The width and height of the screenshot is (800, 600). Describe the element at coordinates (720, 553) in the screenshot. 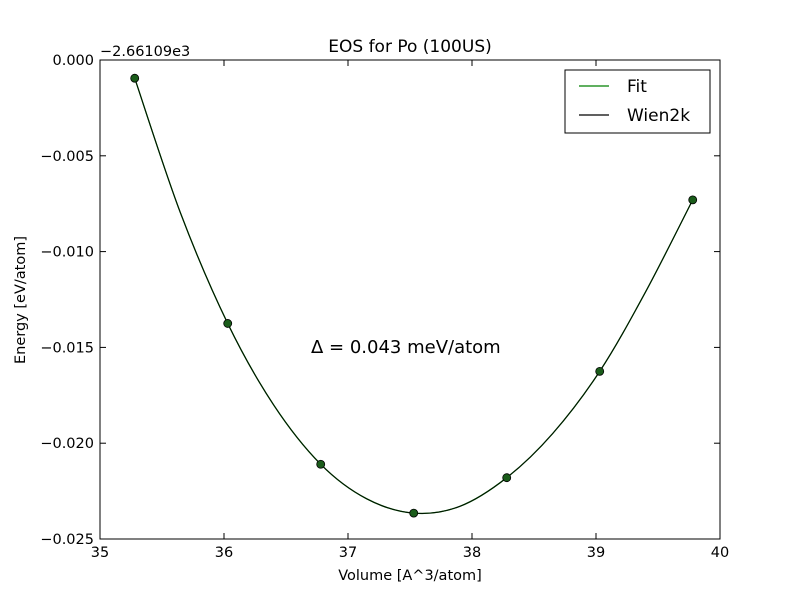

I see `x-tick-label: 40` at that location.